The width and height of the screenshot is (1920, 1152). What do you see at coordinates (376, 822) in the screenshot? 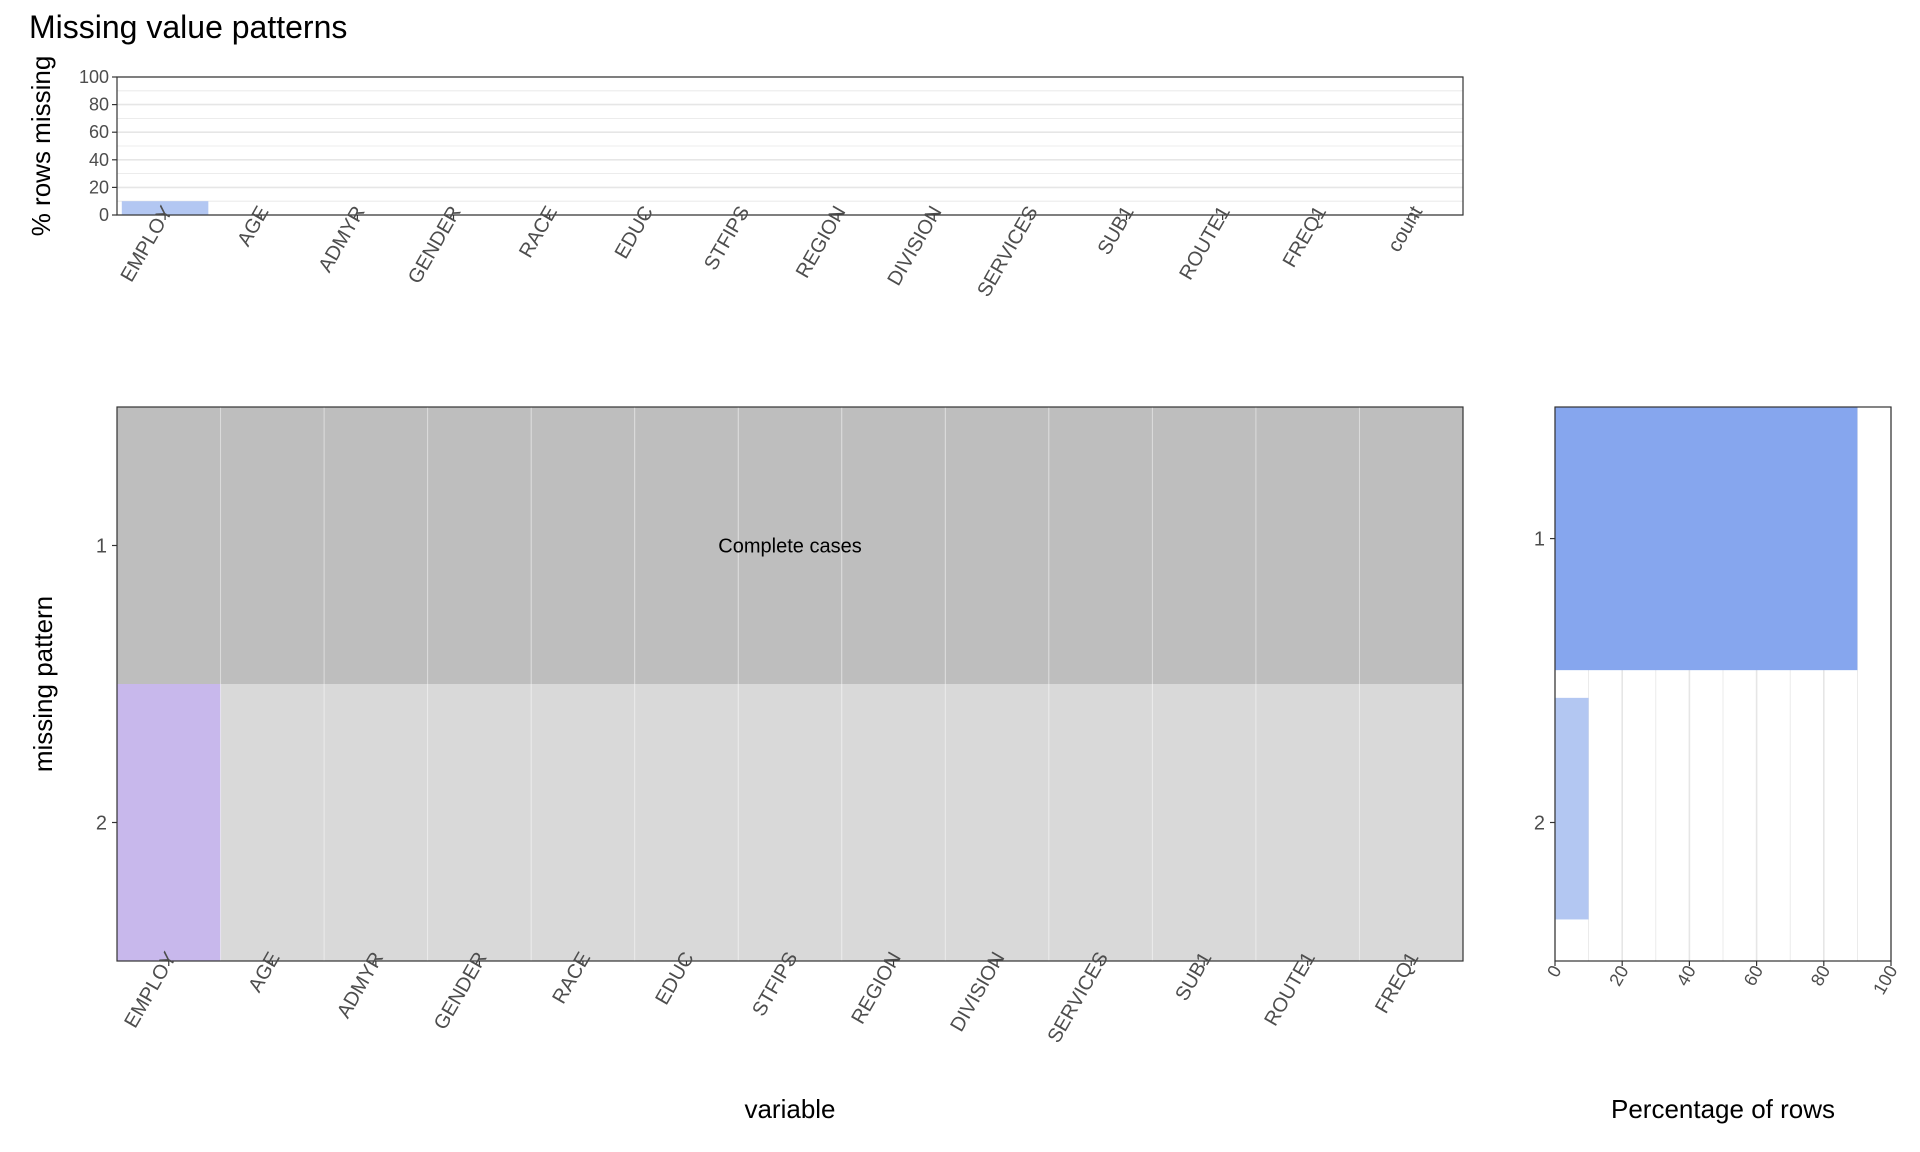
I see `cell-2-admyr` at bounding box center [376, 822].